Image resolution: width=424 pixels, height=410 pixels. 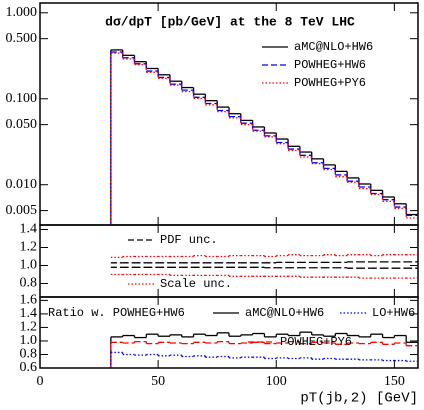 What do you see at coordinates (116, 313) in the screenshot?
I see `panel-title: Ratio w. POWHEG+HW6` at bounding box center [116, 313].